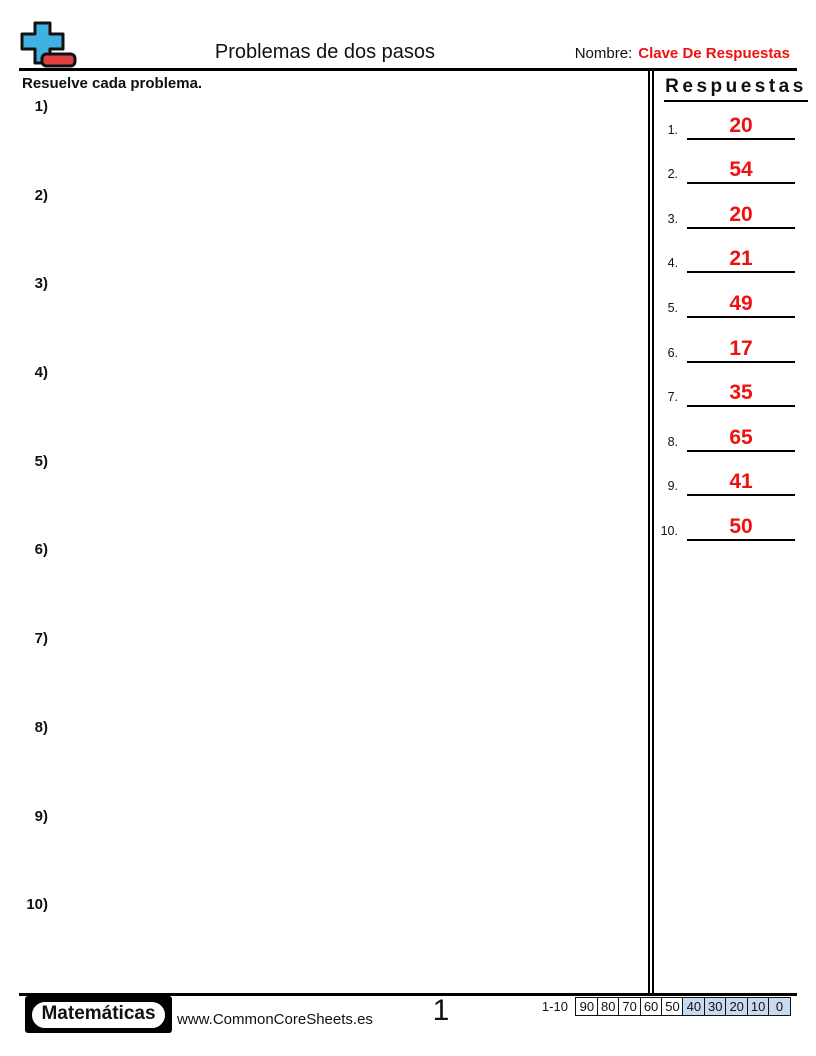 The image size is (816, 1056). Describe the element at coordinates (630, 1006) in the screenshot. I see `score-cell: 70` at that location.